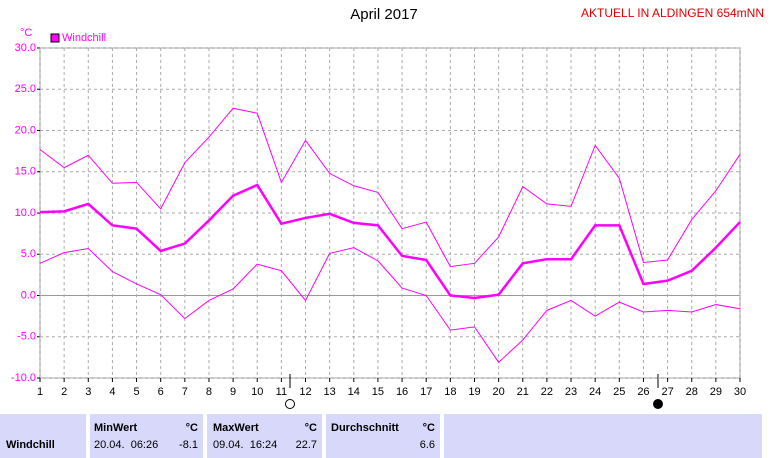  What do you see at coordinates (28, 295) in the screenshot?
I see `y-tick-label: 0.0` at bounding box center [28, 295].